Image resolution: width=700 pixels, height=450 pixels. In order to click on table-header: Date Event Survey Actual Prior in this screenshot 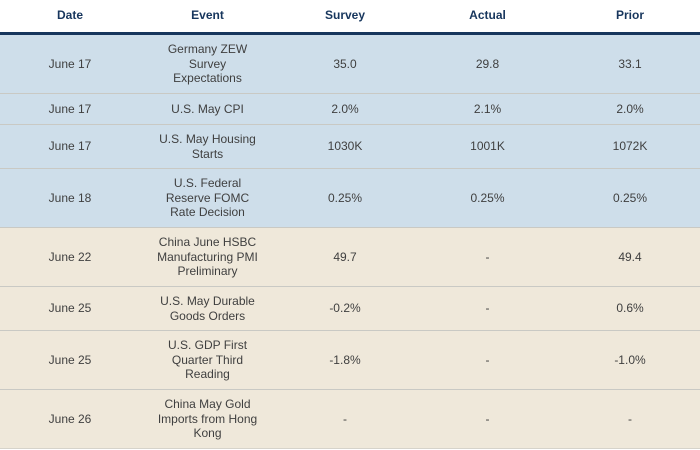, I will do `click(350, 17)`.